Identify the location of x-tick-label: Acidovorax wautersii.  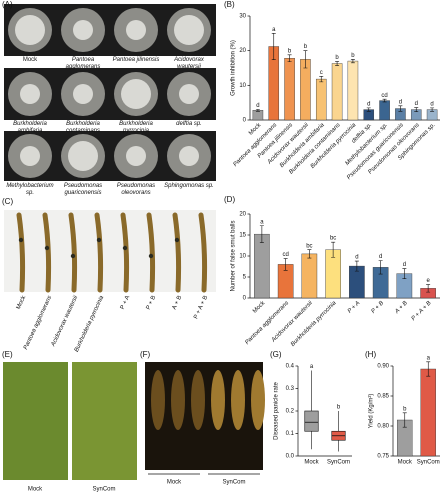
(292, 322).